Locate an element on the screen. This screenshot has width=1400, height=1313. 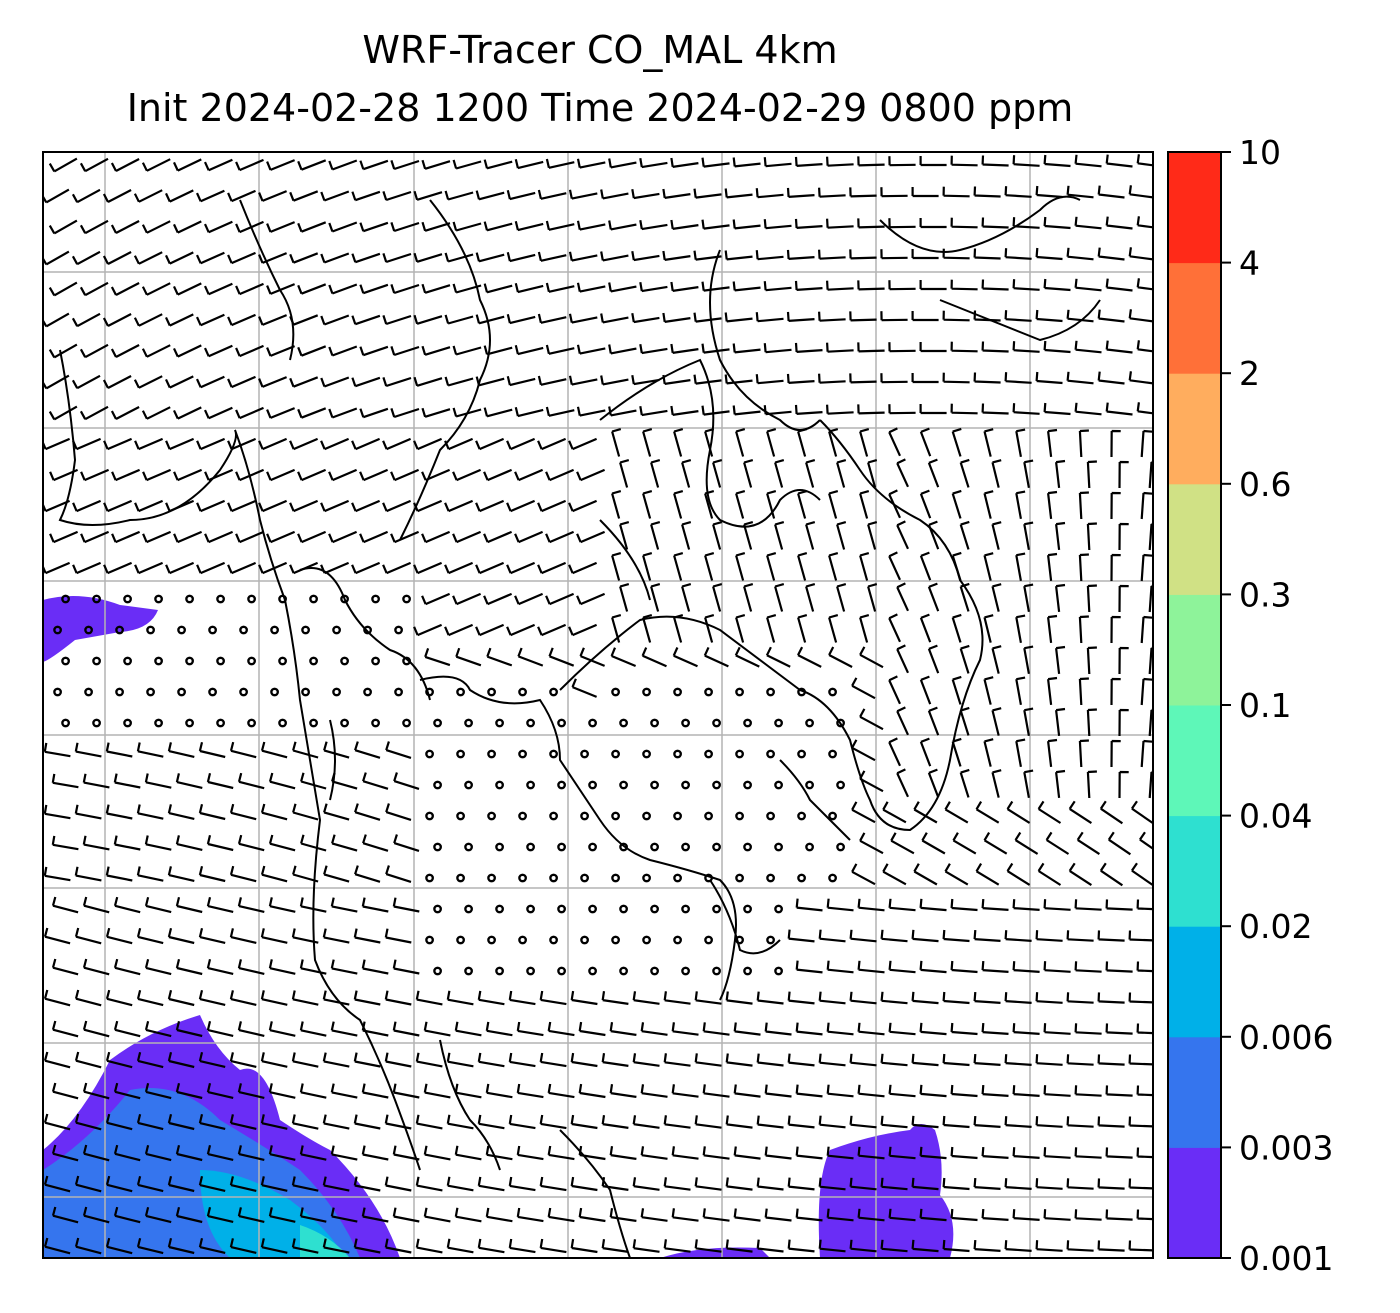
colorbar-bands is located at coordinates (1194, 705).